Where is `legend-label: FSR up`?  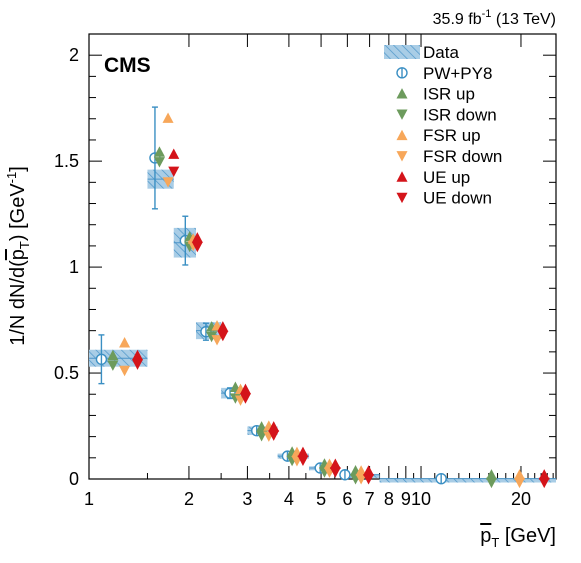
legend-label: FSR up is located at coordinates (452, 135).